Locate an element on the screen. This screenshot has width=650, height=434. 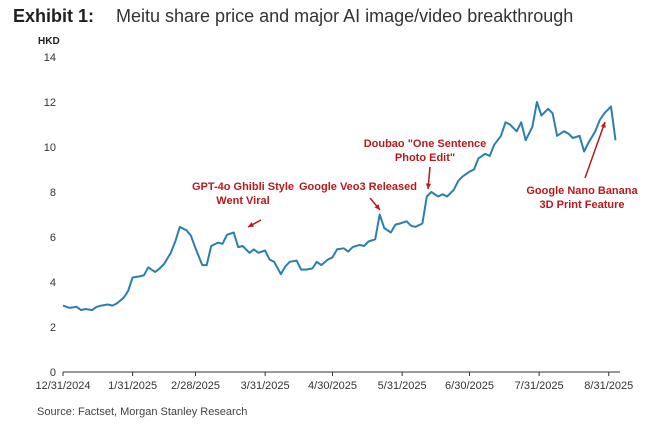
annotation-label: Google Veo3 Released is located at coordinates (358, 187).